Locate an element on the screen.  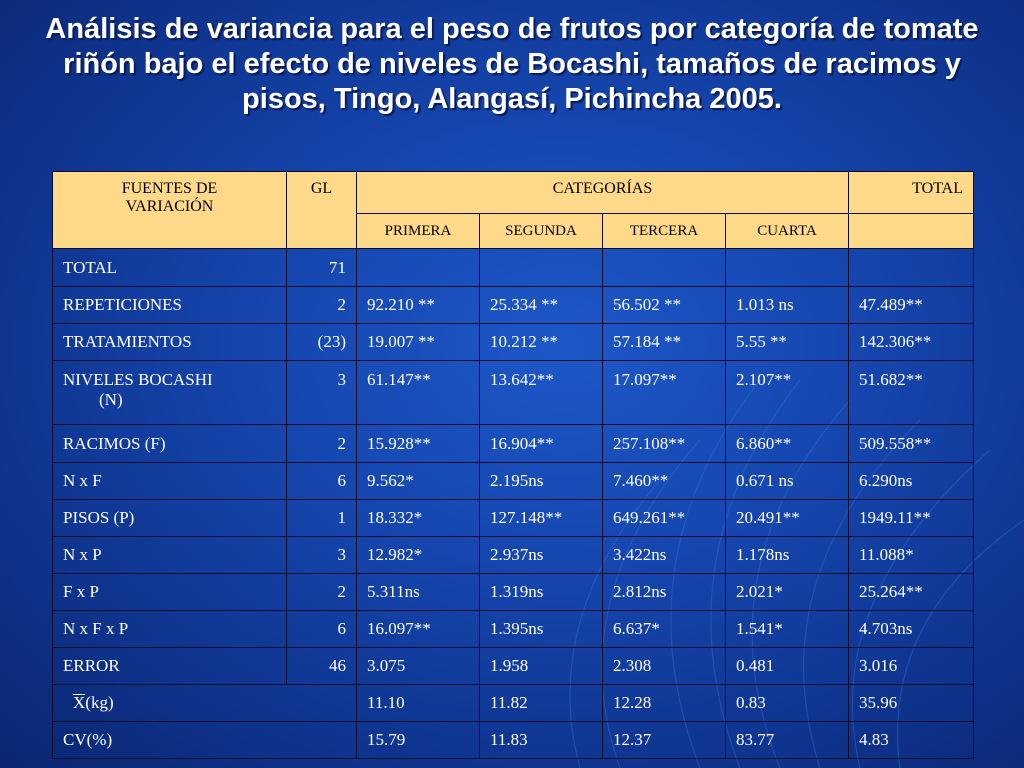
row-tercera: 649.261** is located at coordinates (664, 518).